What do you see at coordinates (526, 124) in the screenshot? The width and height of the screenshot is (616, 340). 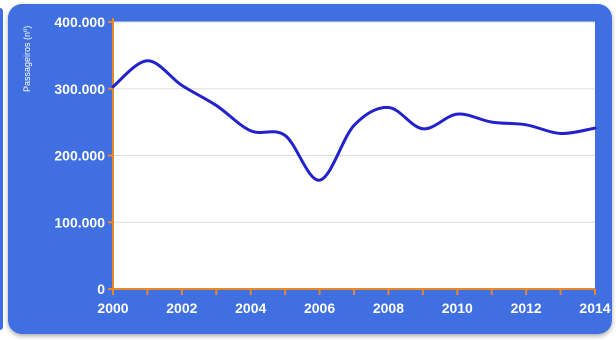 I see `data-point-2012` at bounding box center [526, 124].